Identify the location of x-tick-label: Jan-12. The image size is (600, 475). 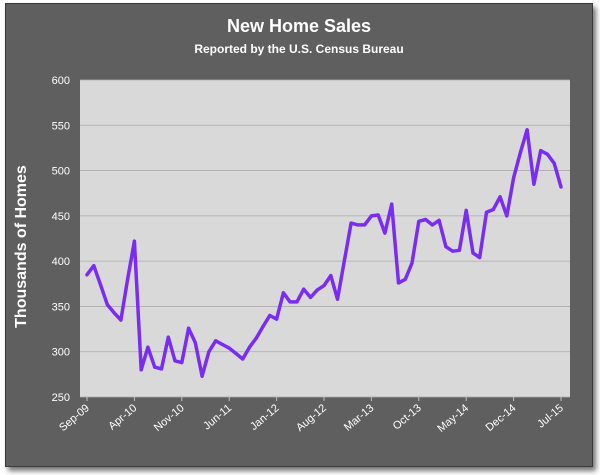
(264, 417).